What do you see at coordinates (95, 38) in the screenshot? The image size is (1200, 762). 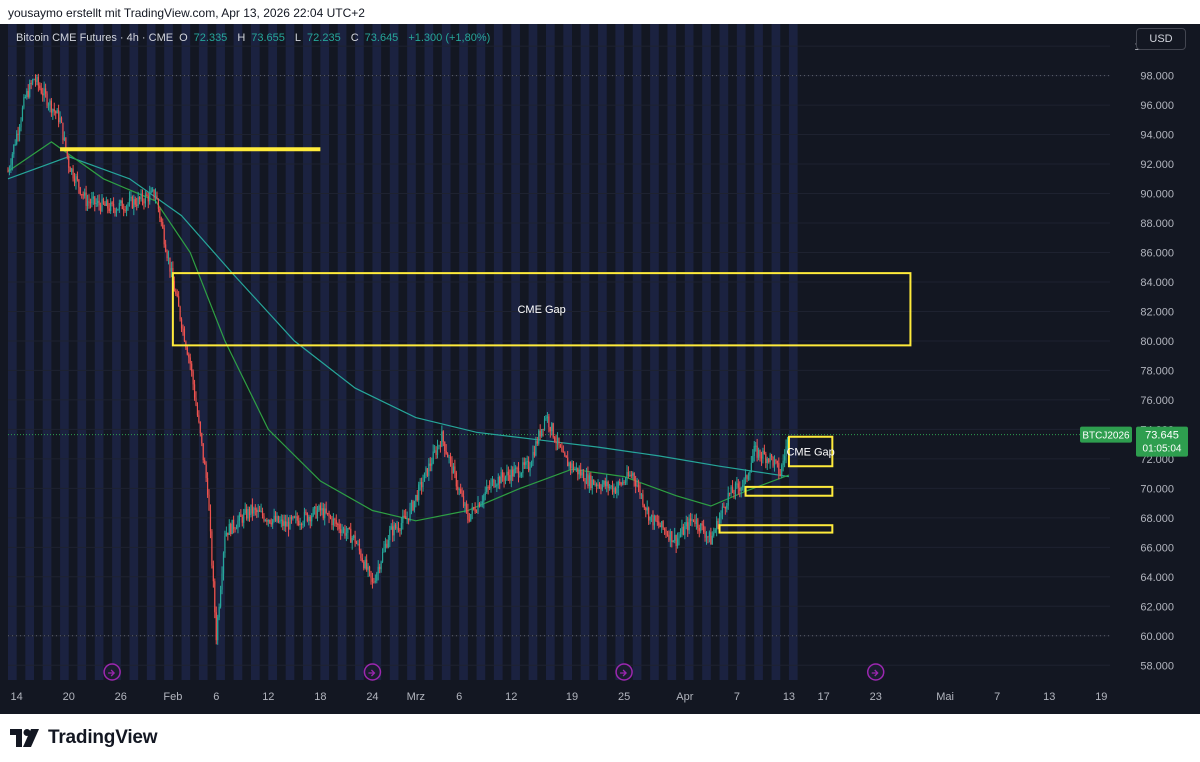 I see `legend-symbol: Bitcoin CME Futures · 4h · CME` at bounding box center [95, 38].